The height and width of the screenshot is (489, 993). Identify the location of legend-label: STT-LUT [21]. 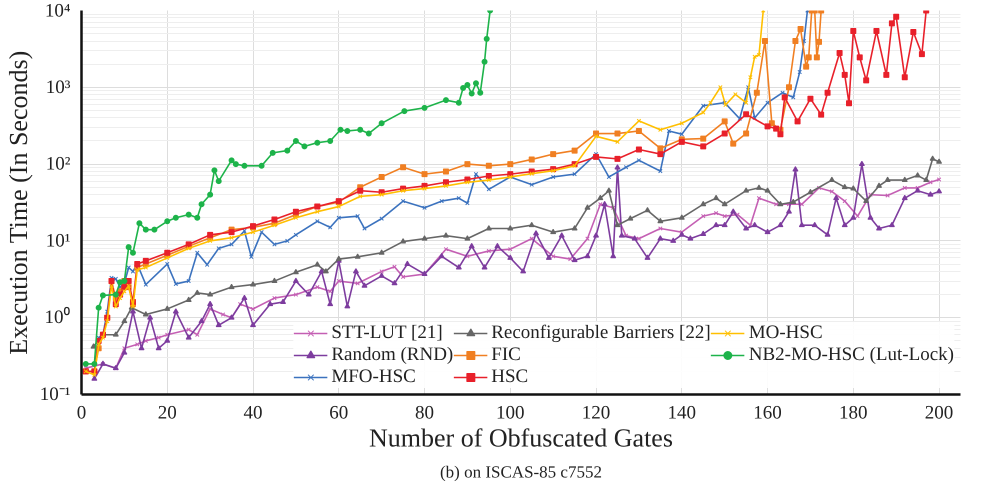
(387, 333).